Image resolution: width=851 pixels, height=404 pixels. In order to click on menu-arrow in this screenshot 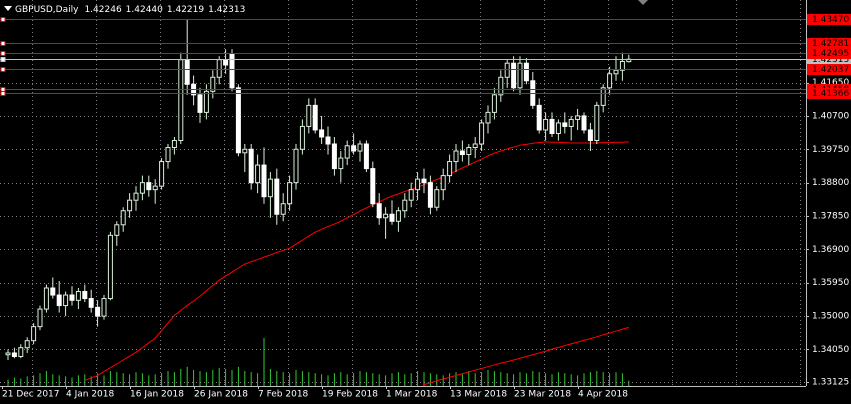, I will do `click(8, 8)`.